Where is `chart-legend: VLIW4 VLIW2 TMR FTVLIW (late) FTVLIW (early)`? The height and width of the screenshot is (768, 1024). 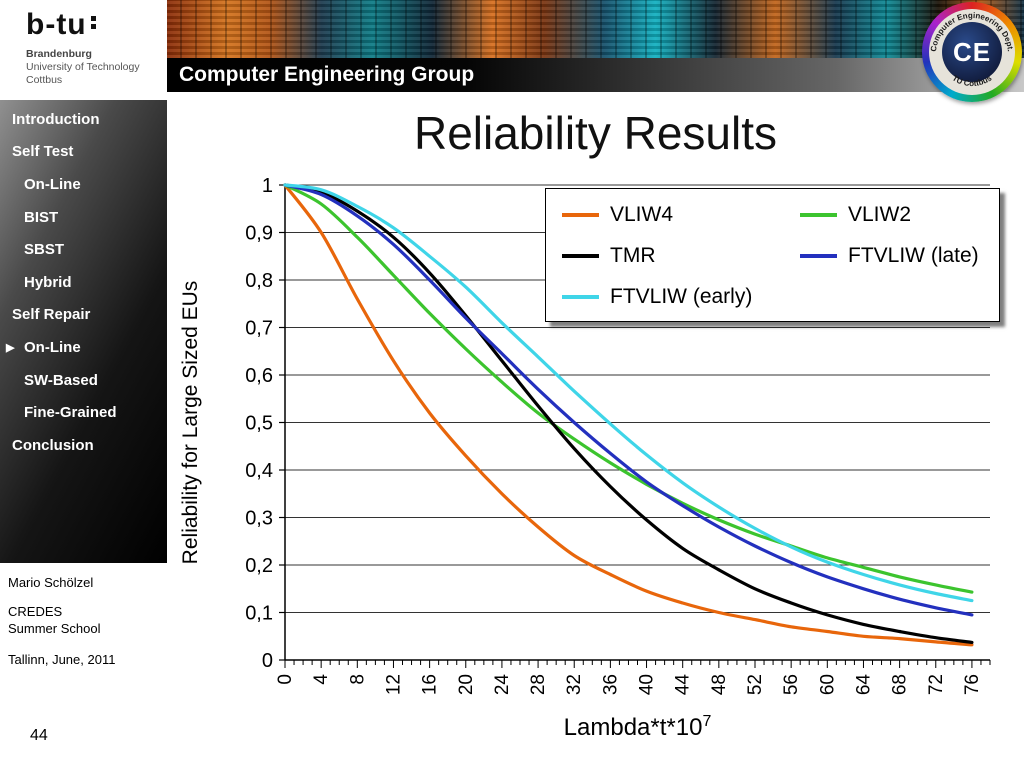
chart-legend: VLIW4 VLIW2 TMR FTVLIW (late) FTVLIW (early) is located at coordinates (772, 255).